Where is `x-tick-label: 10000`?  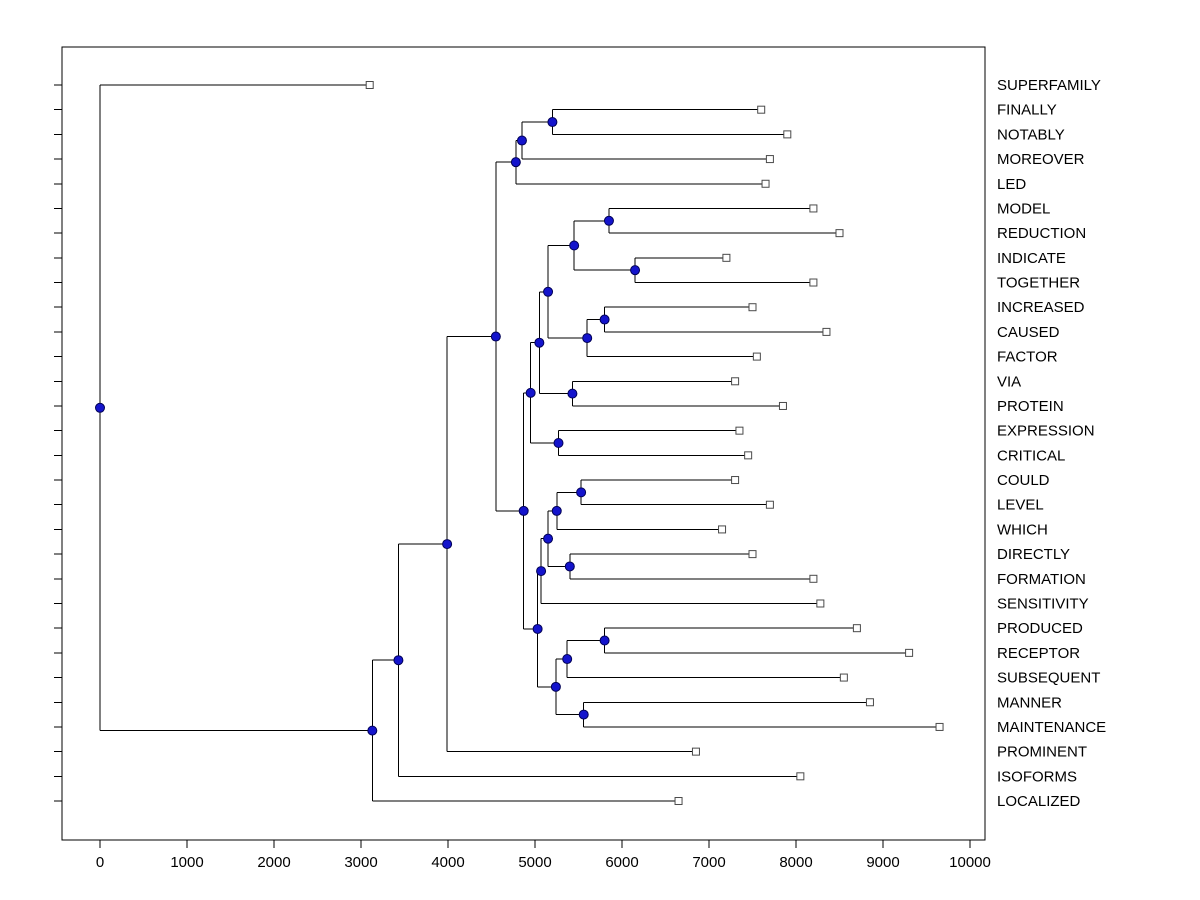
x-tick-label: 10000 is located at coordinates (970, 862).